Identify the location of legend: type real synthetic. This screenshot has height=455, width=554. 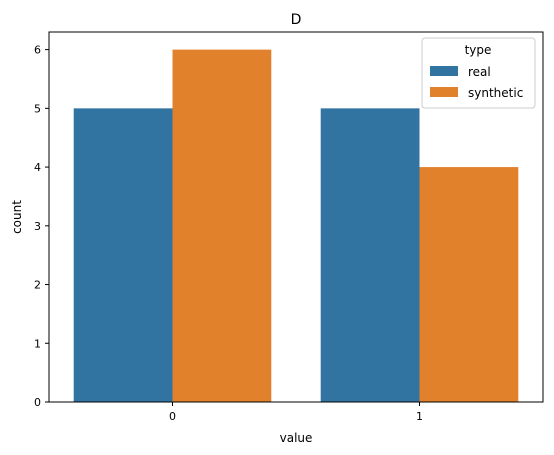
(478, 73).